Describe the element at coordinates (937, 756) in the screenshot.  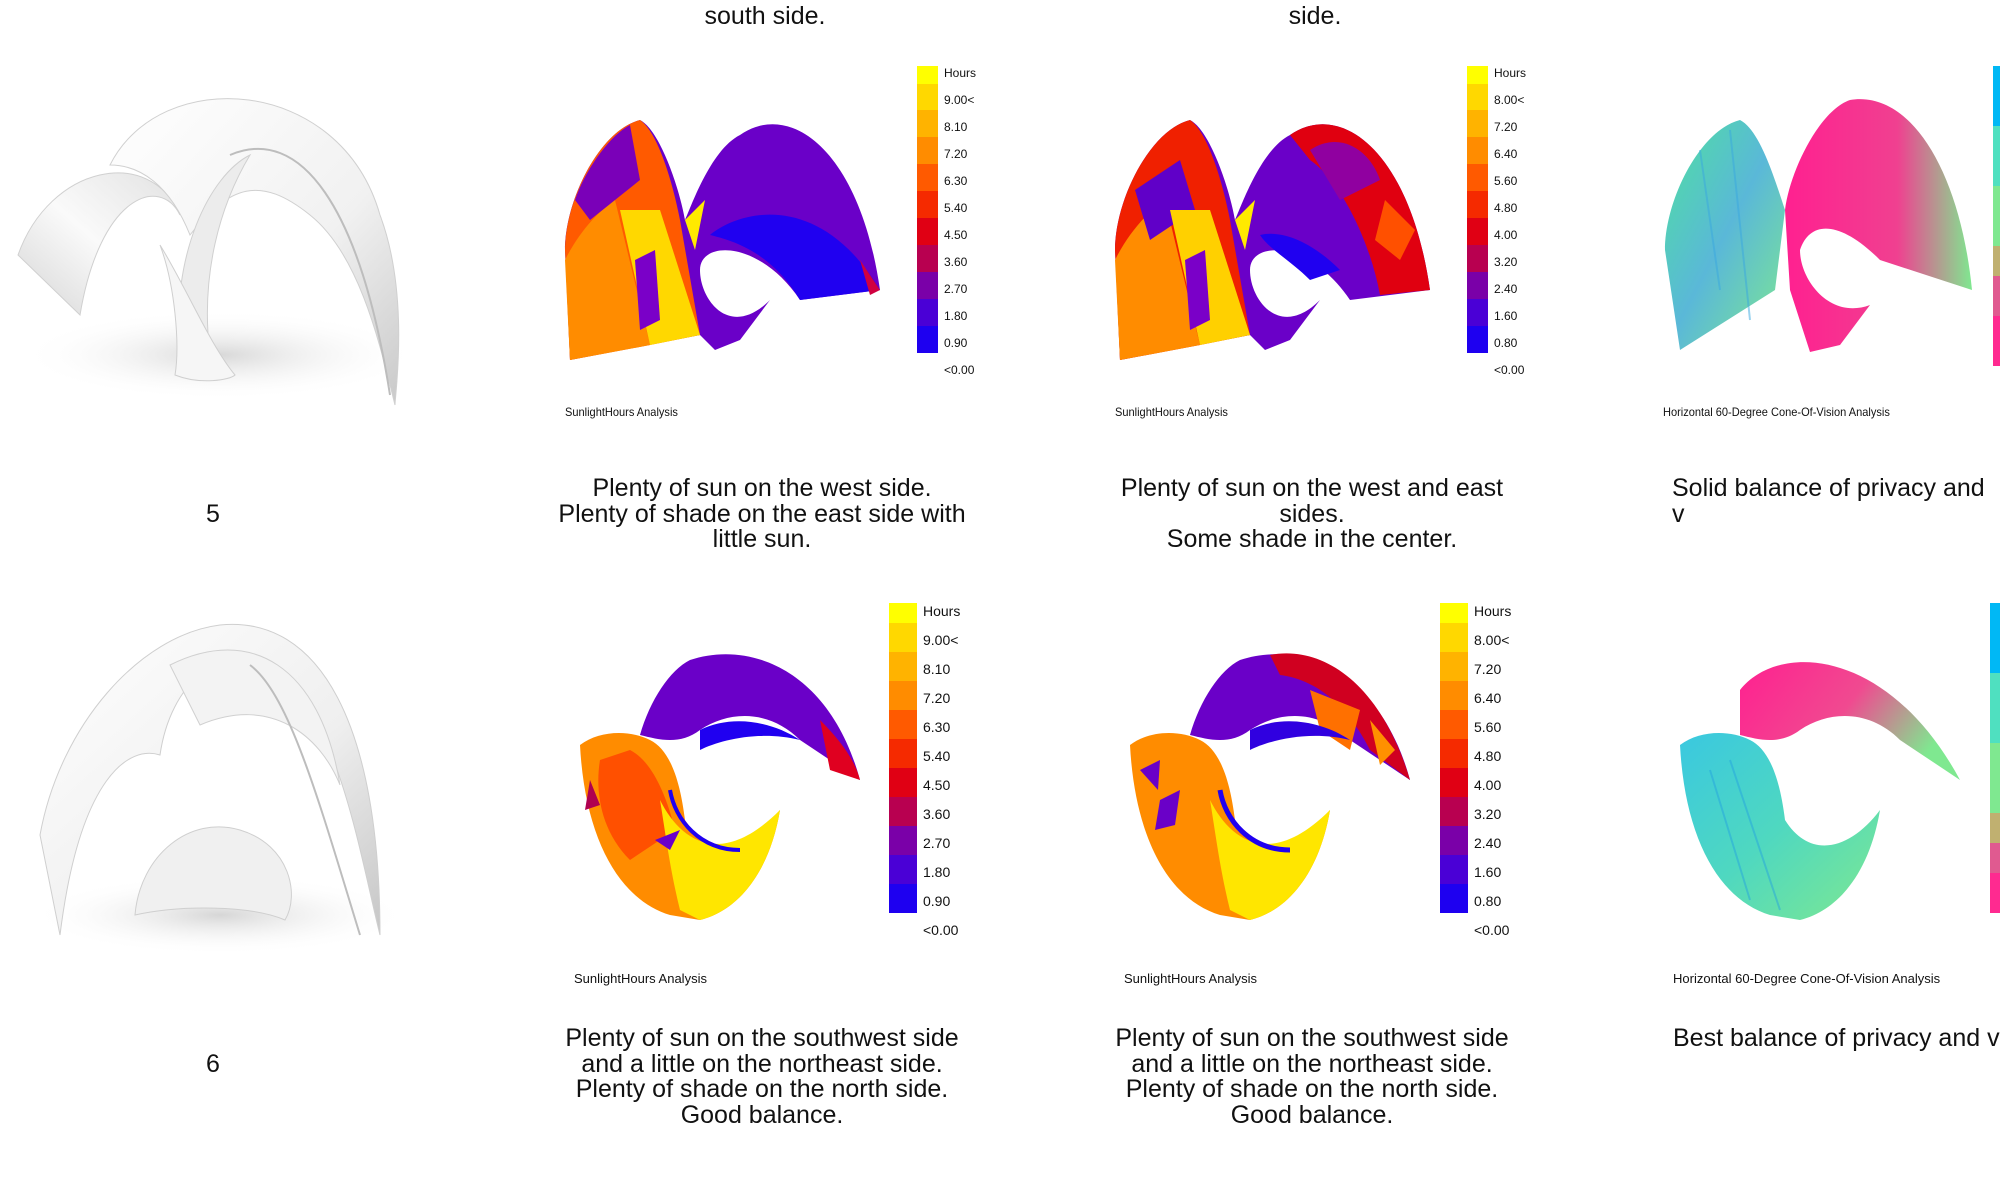
I see `legend-label: 5.40` at that location.